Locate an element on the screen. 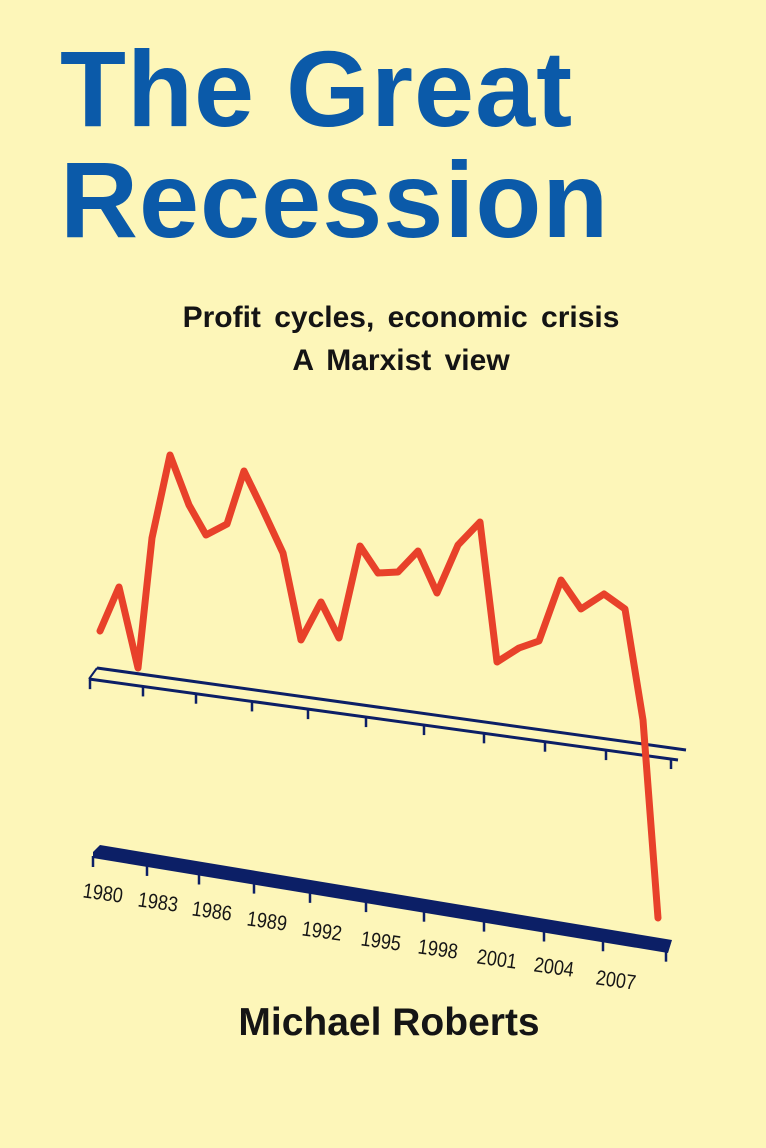 This screenshot has height=1148, width=766. author-name: Michael Roberts is located at coordinates (389, 1022).